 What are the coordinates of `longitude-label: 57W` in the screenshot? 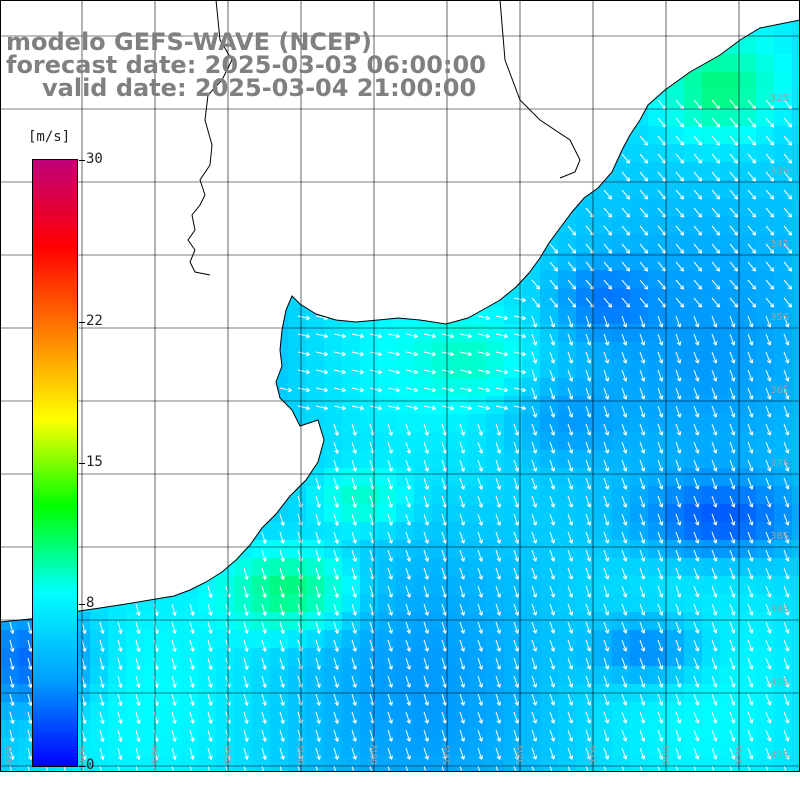 It's located at (594, 755).